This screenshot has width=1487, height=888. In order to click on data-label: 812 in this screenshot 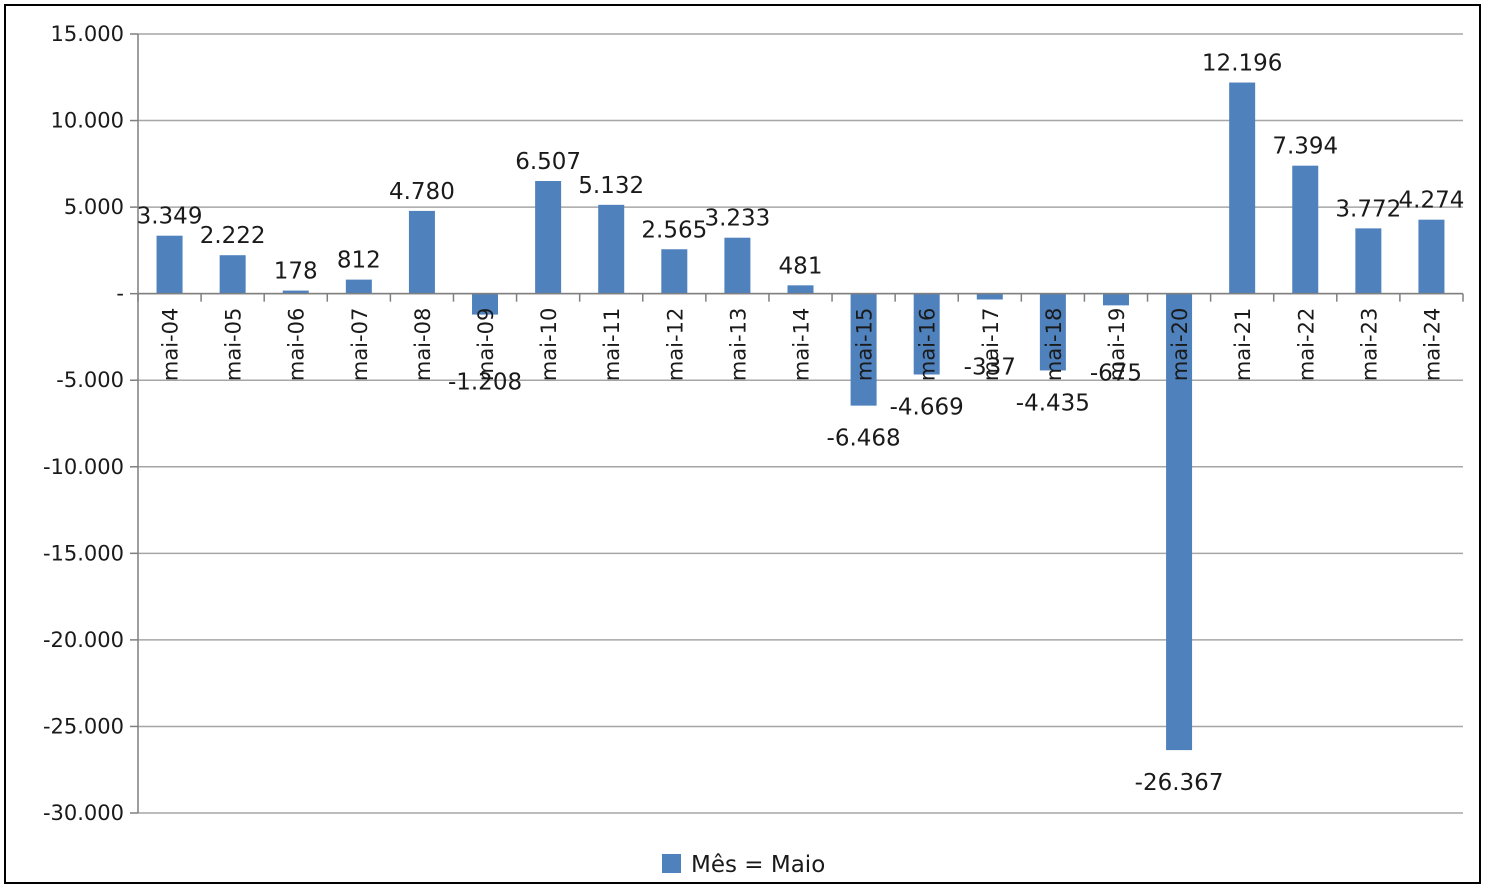, I will do `click(359, 261)`.